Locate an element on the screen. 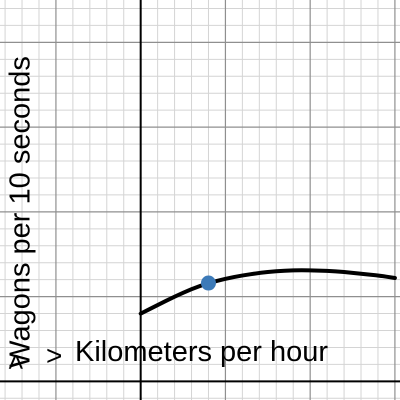 The height and width of the screenshot is (400, 400). x-axis-arrow: > is located at coordinates (54, 355).